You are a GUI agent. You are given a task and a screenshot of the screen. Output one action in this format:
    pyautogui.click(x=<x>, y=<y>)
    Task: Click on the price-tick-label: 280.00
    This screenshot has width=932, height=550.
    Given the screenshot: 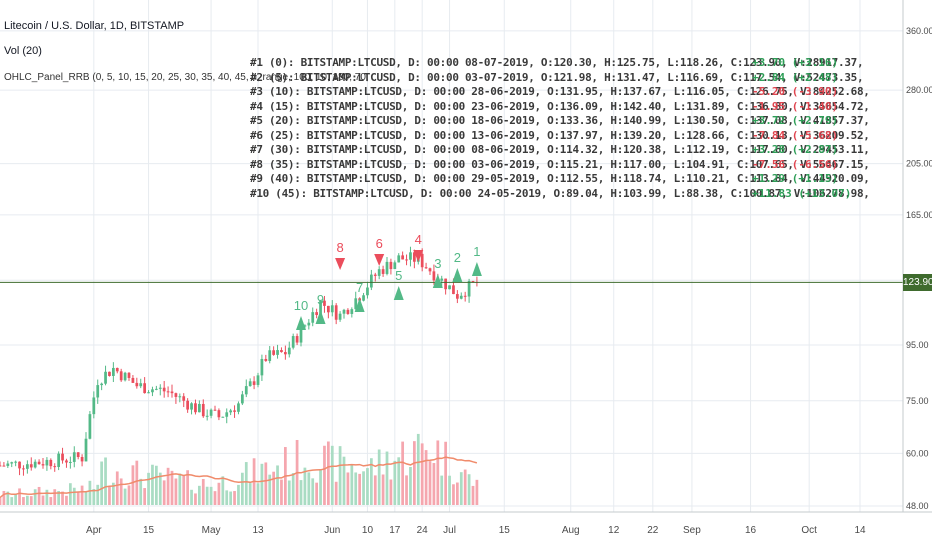 What is the action you would take?
    pyautogui.click(x=919, y=90)
    